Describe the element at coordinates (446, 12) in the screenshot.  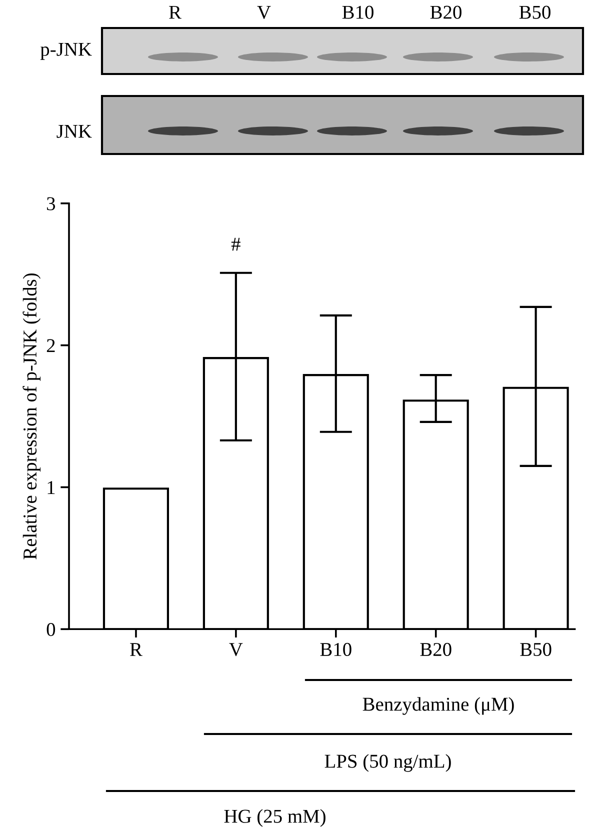
I see `text: B20` at that location.